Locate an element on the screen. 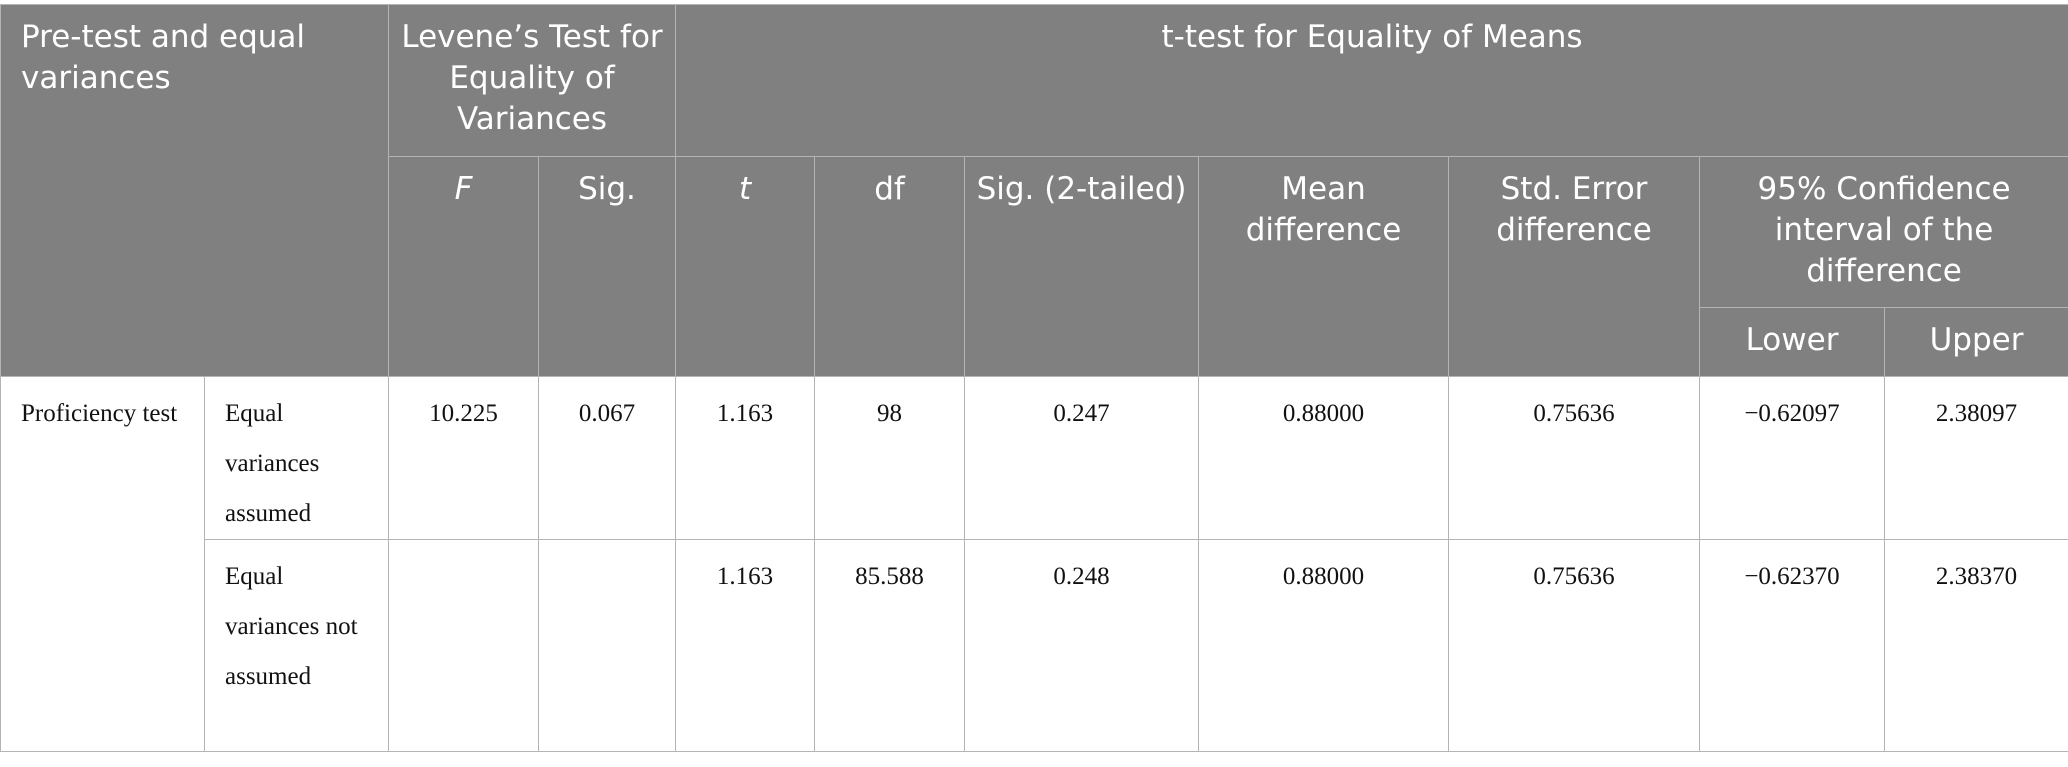  header-sig-2-tailed: Sig. (2-tailed) is located at coordinates (1082, 266).